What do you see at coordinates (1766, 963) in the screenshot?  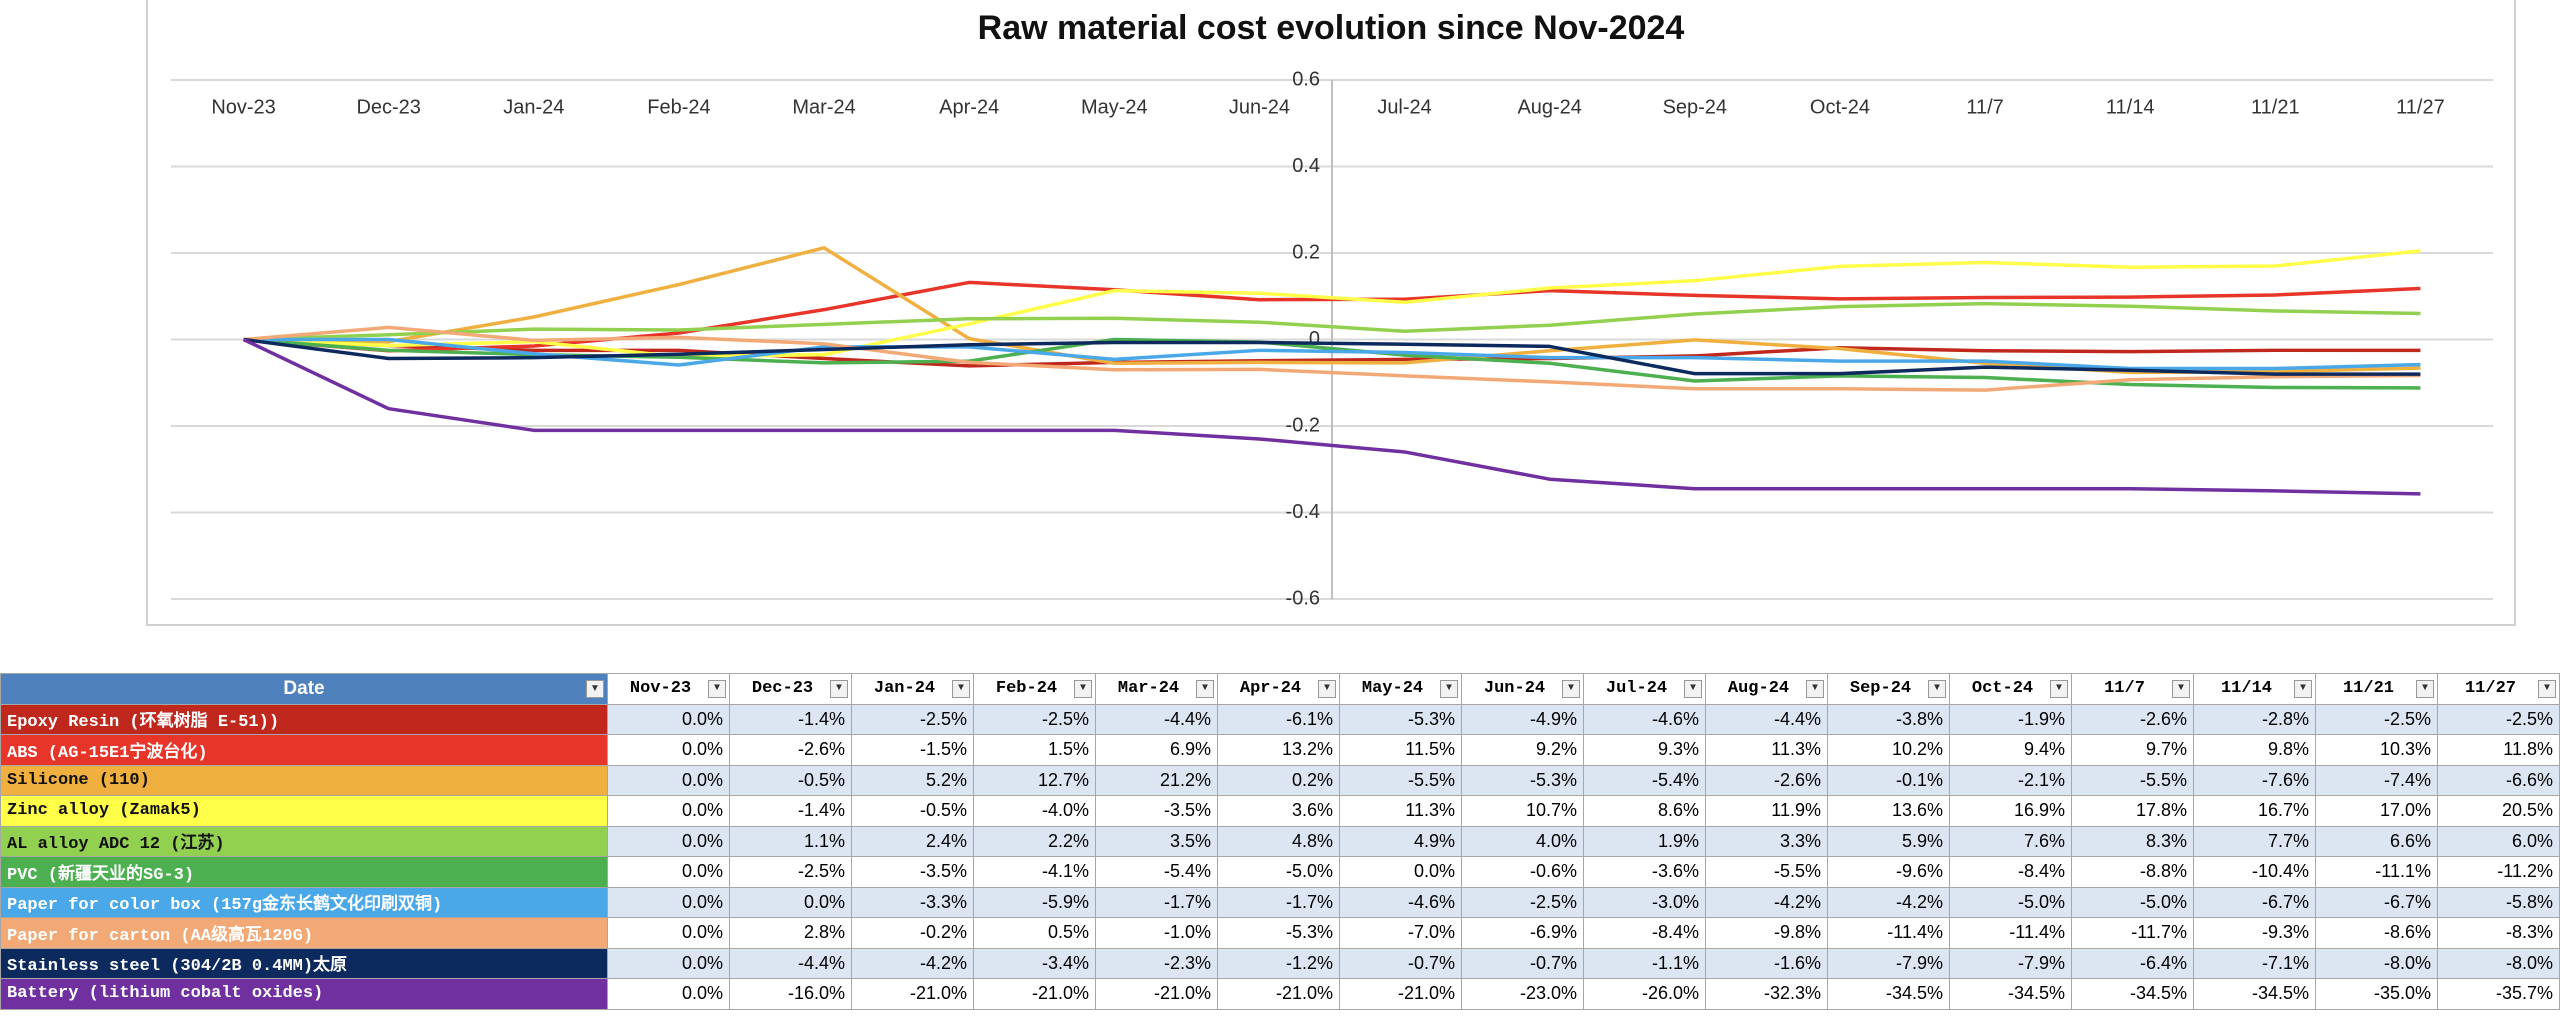 I see `value-cell: -1.6%` at bounding box center [1766, 963].